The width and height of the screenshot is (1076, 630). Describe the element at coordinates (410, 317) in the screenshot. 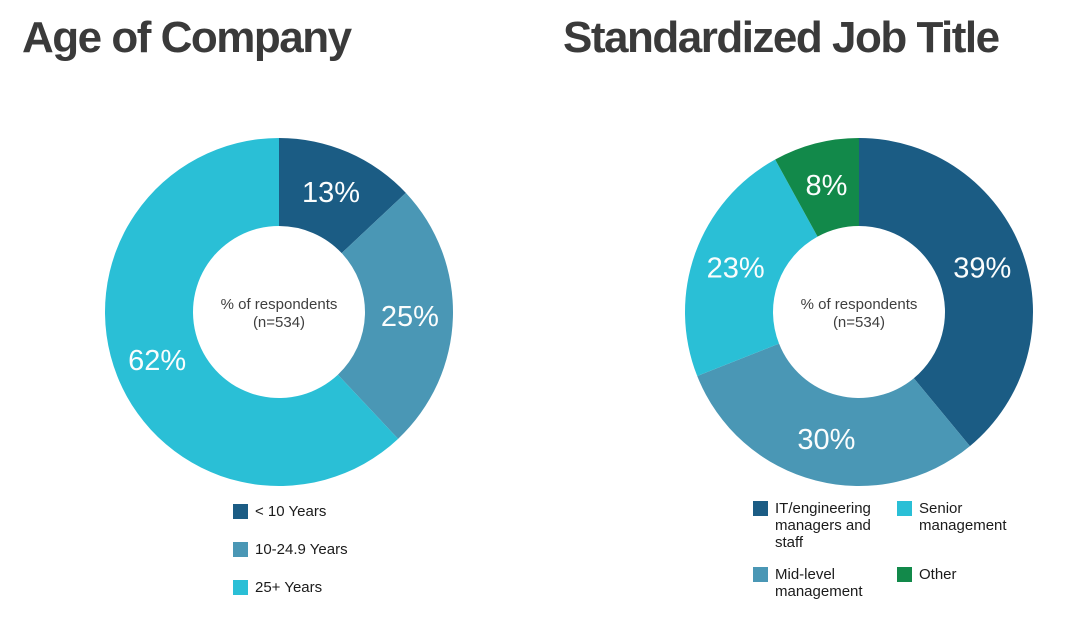

I see `slice-label-1: 25%` at that location.